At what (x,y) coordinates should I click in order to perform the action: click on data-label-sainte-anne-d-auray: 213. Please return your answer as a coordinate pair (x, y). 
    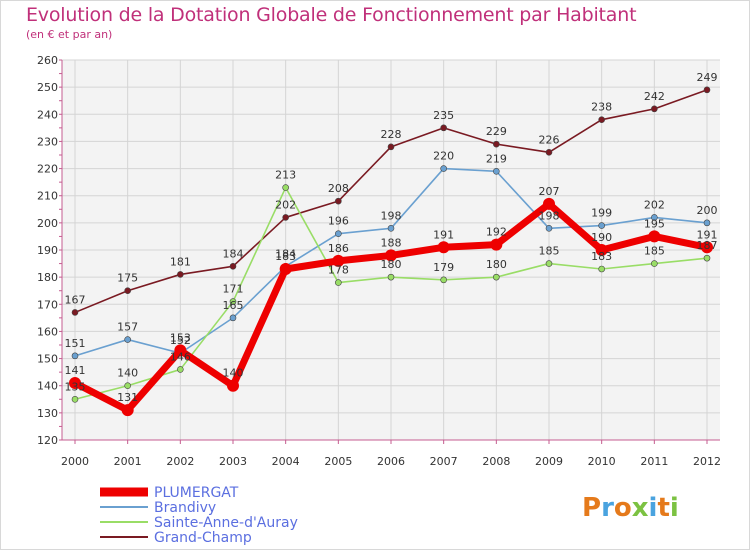
    Looking at the image, I should click on (285, 175).